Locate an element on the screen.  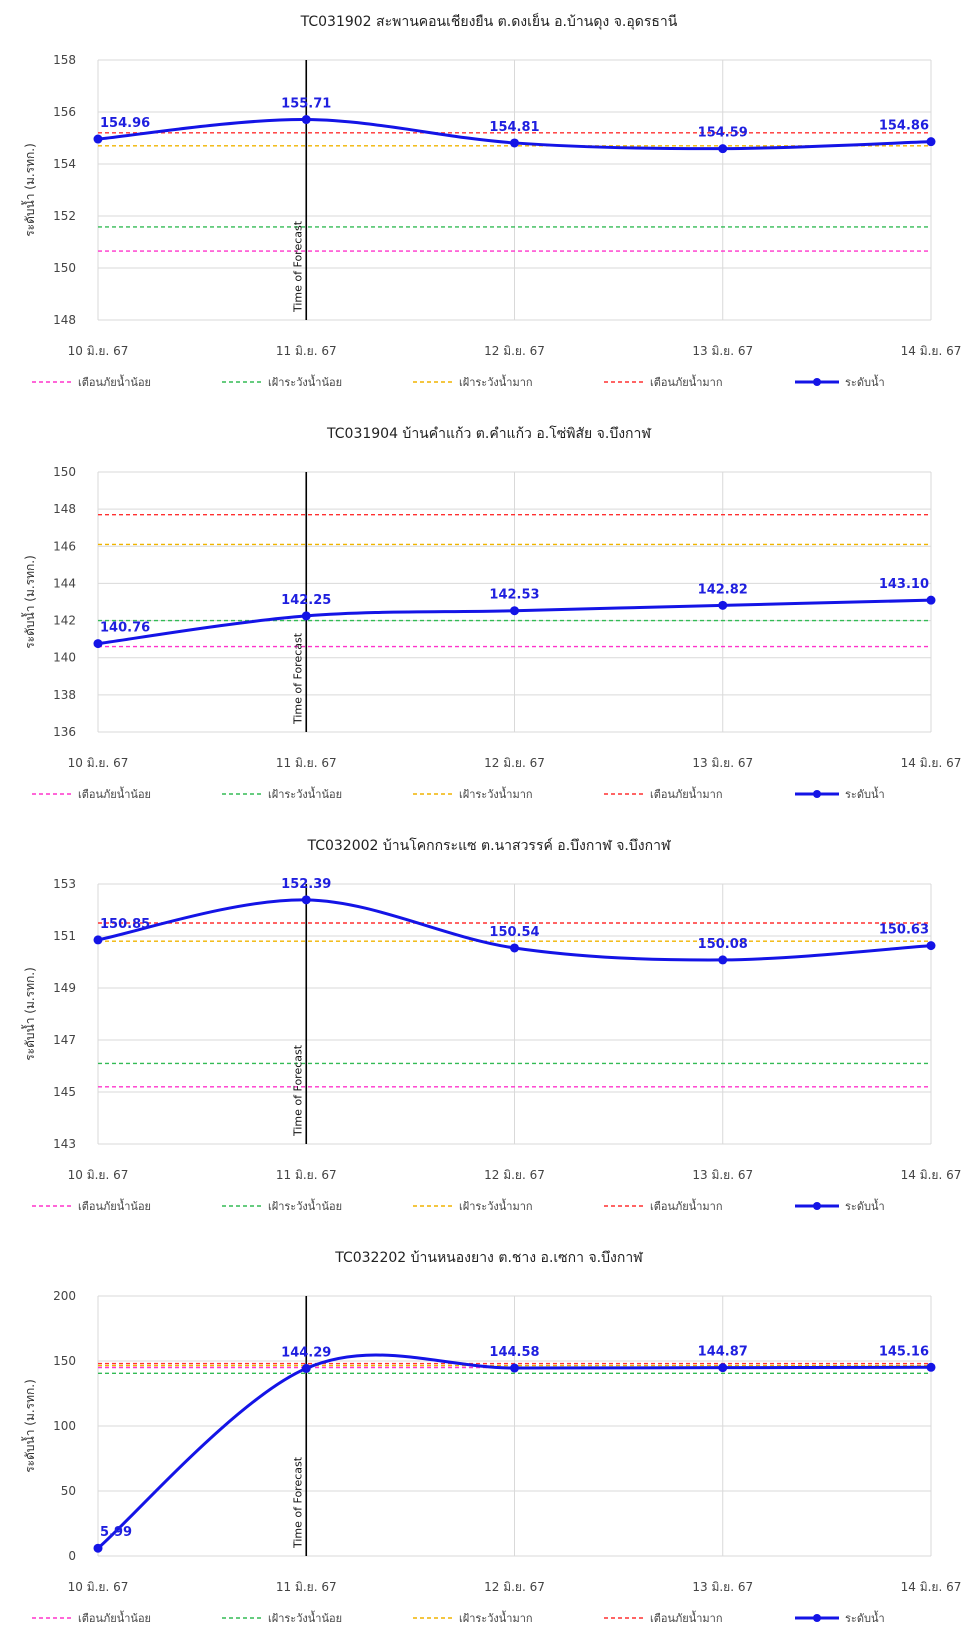
y-tick-label: 147 is located at coordinates (64, 1040).